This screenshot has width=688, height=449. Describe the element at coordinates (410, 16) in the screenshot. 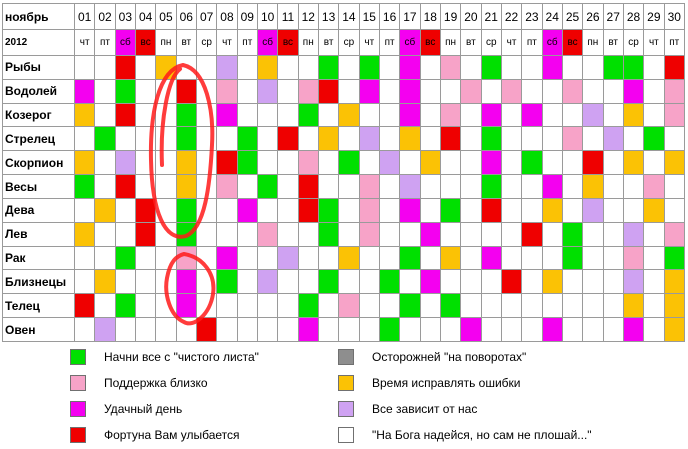

I see `day-number: 17` at that location.